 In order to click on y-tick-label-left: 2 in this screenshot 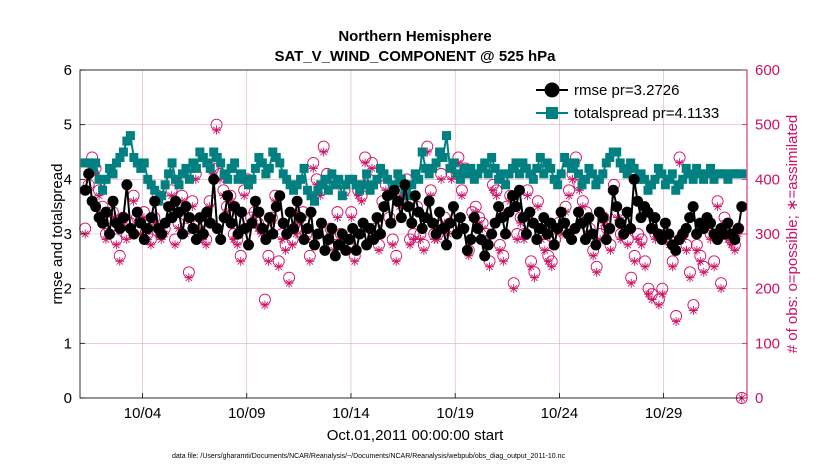, I will do `click(68, 289)`.